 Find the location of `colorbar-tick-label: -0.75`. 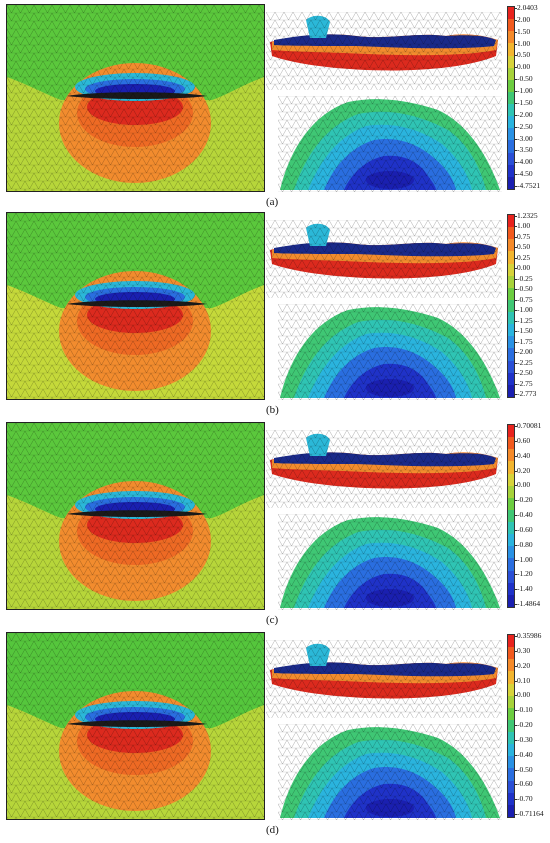

colorbar-tick-label: -0.75 is located at coordinates (523, 299).